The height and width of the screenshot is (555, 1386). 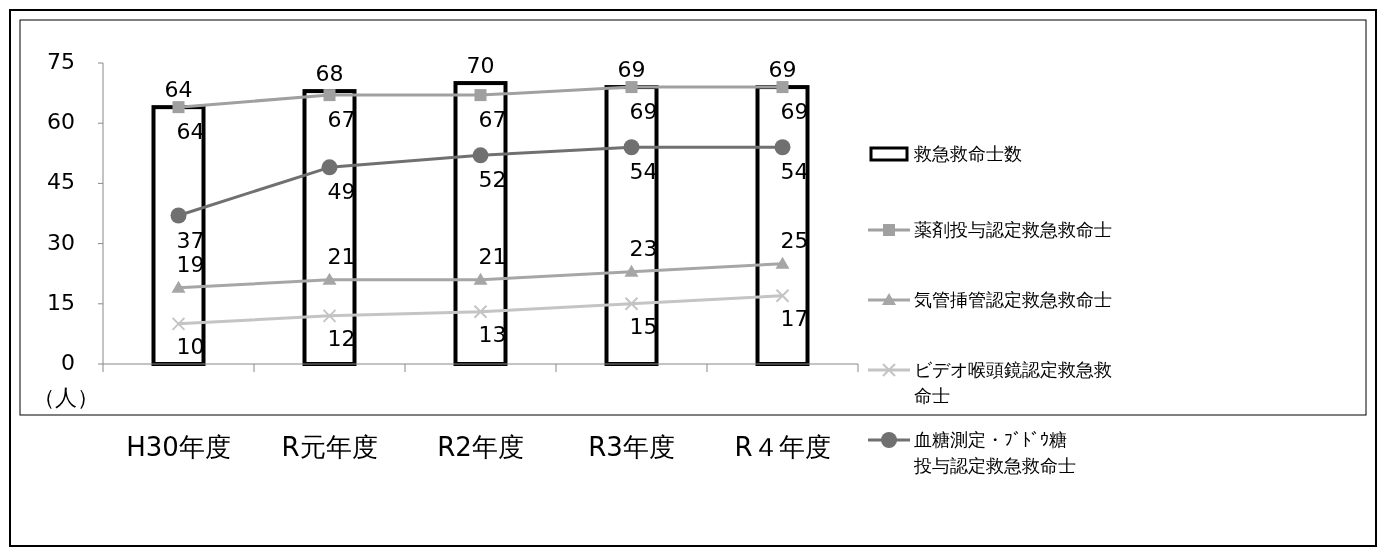 I want to click on x-tick-label: R４年度, so click(x=782, y=447).